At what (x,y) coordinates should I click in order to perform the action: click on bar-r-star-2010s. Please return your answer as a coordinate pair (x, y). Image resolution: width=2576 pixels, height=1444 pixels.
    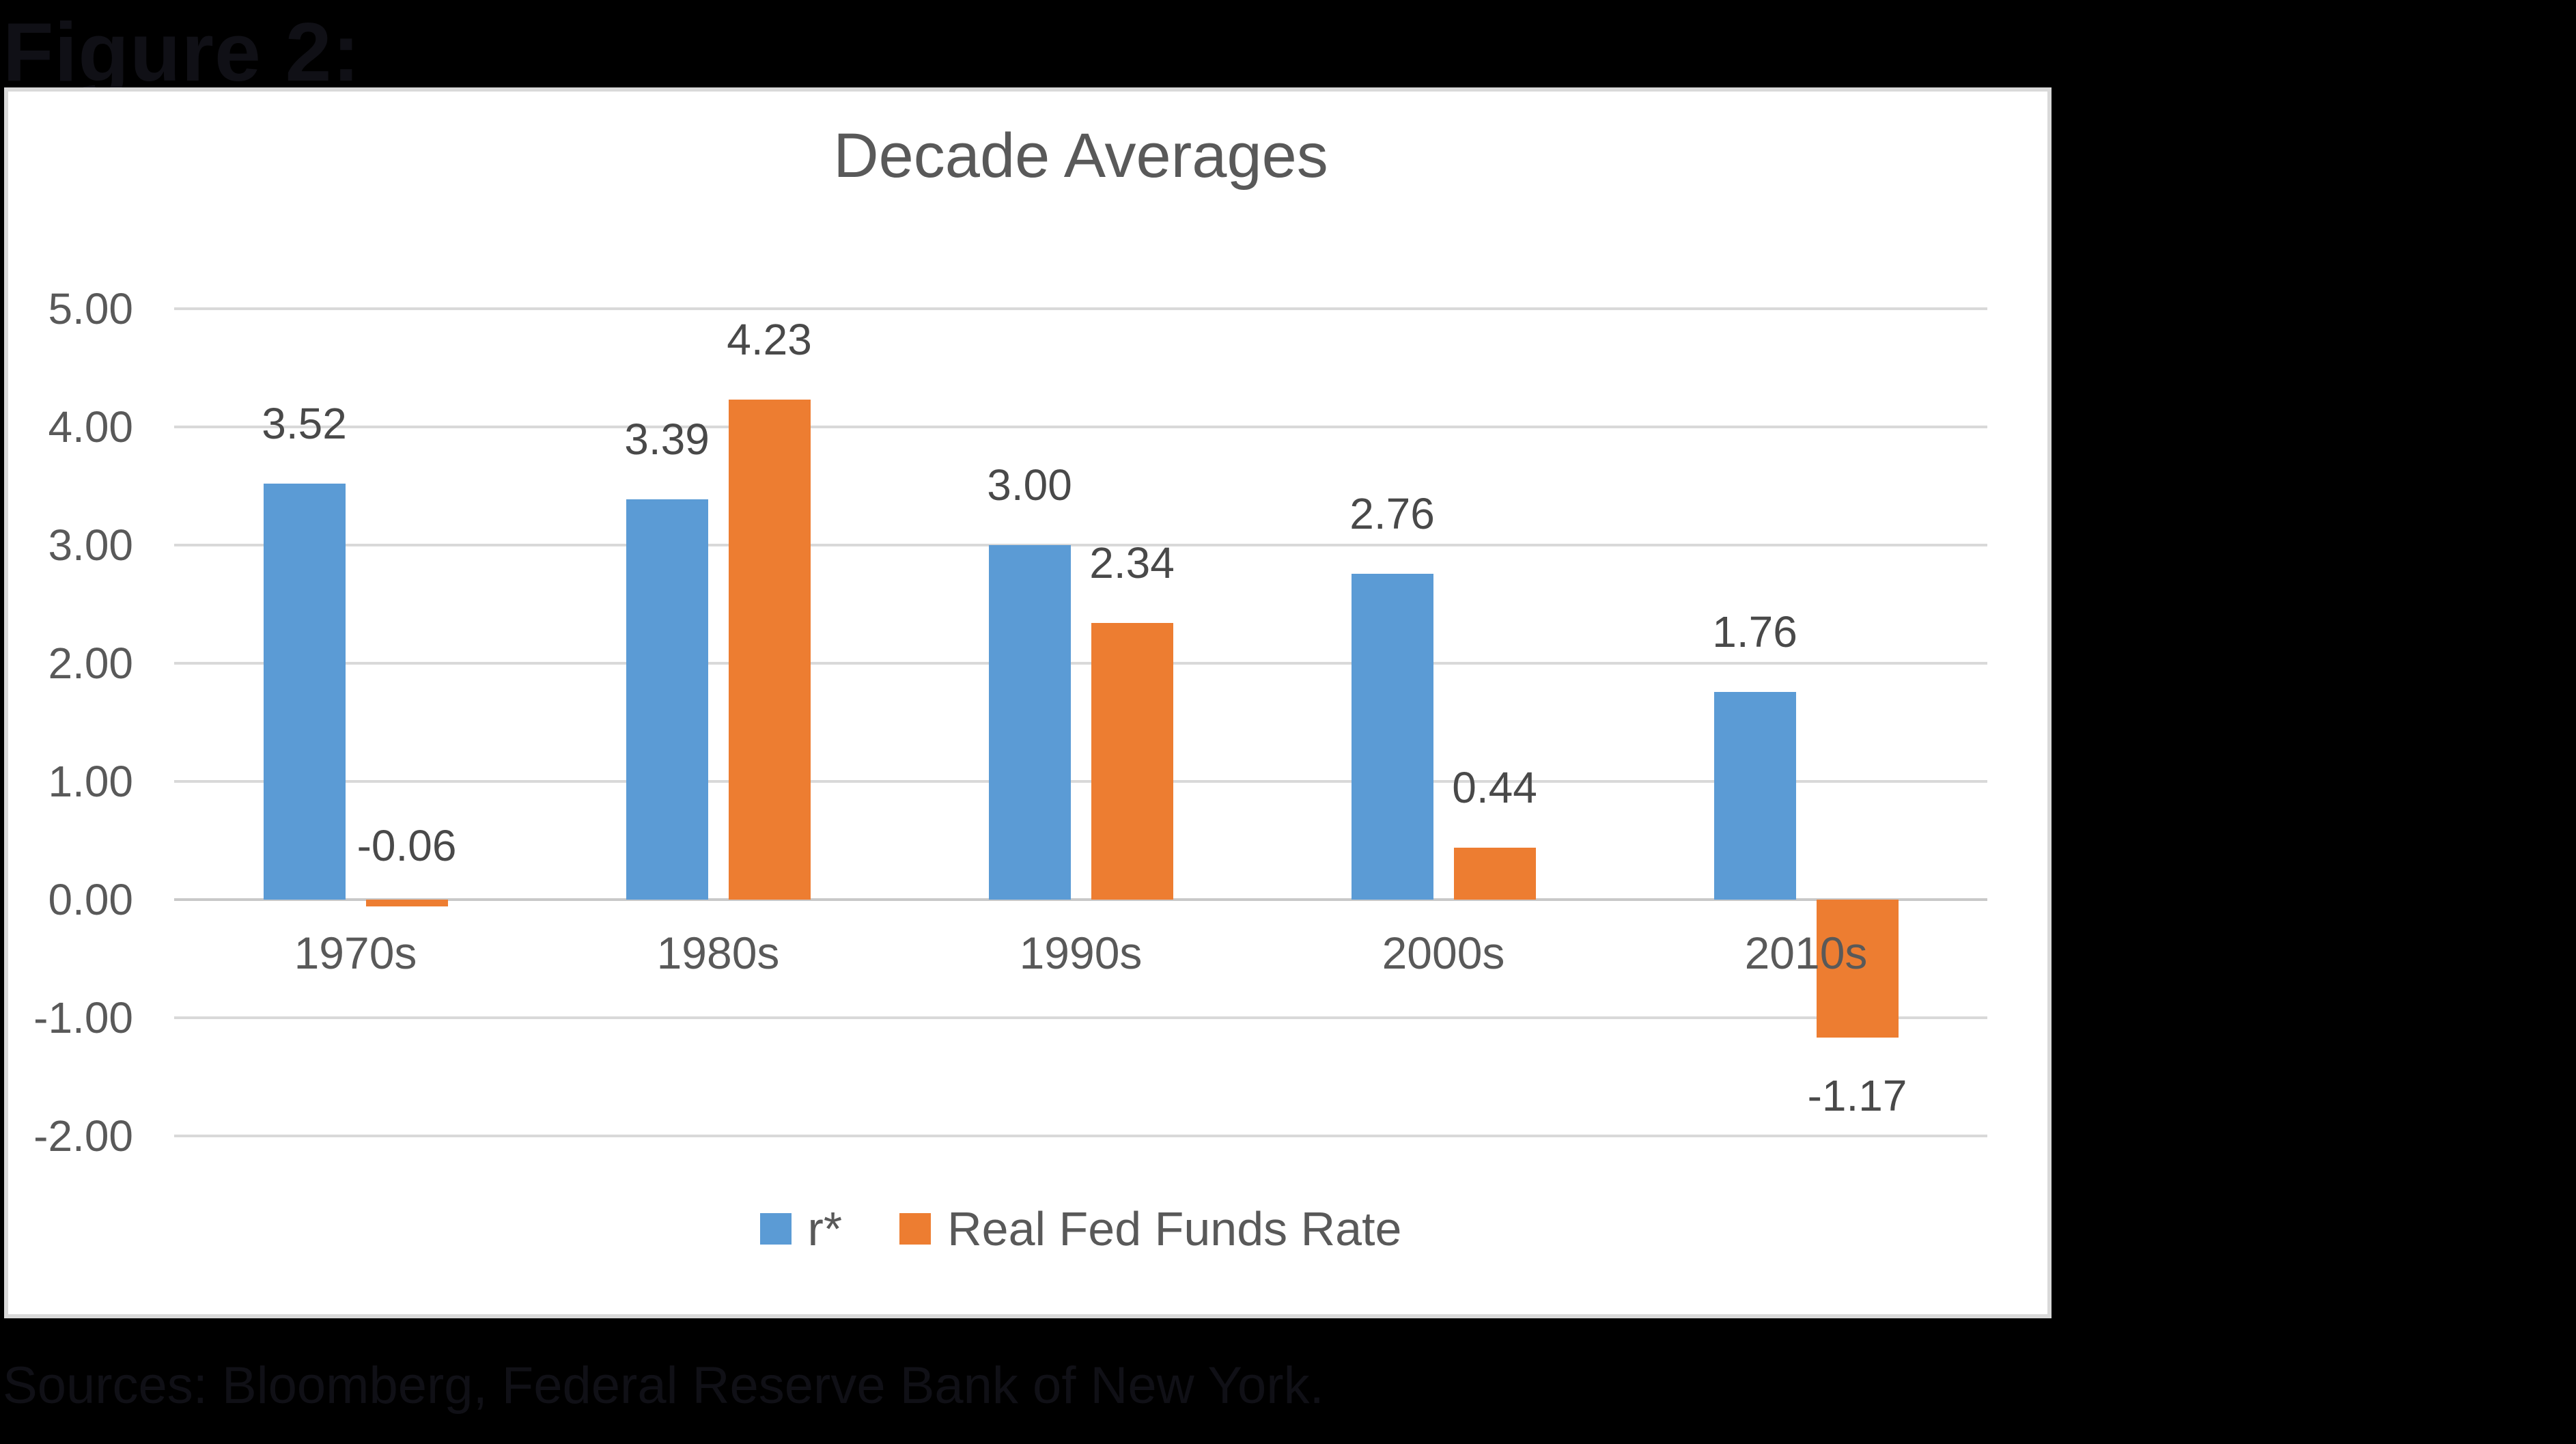
    Looking at the image, I should click on (1754, 795).